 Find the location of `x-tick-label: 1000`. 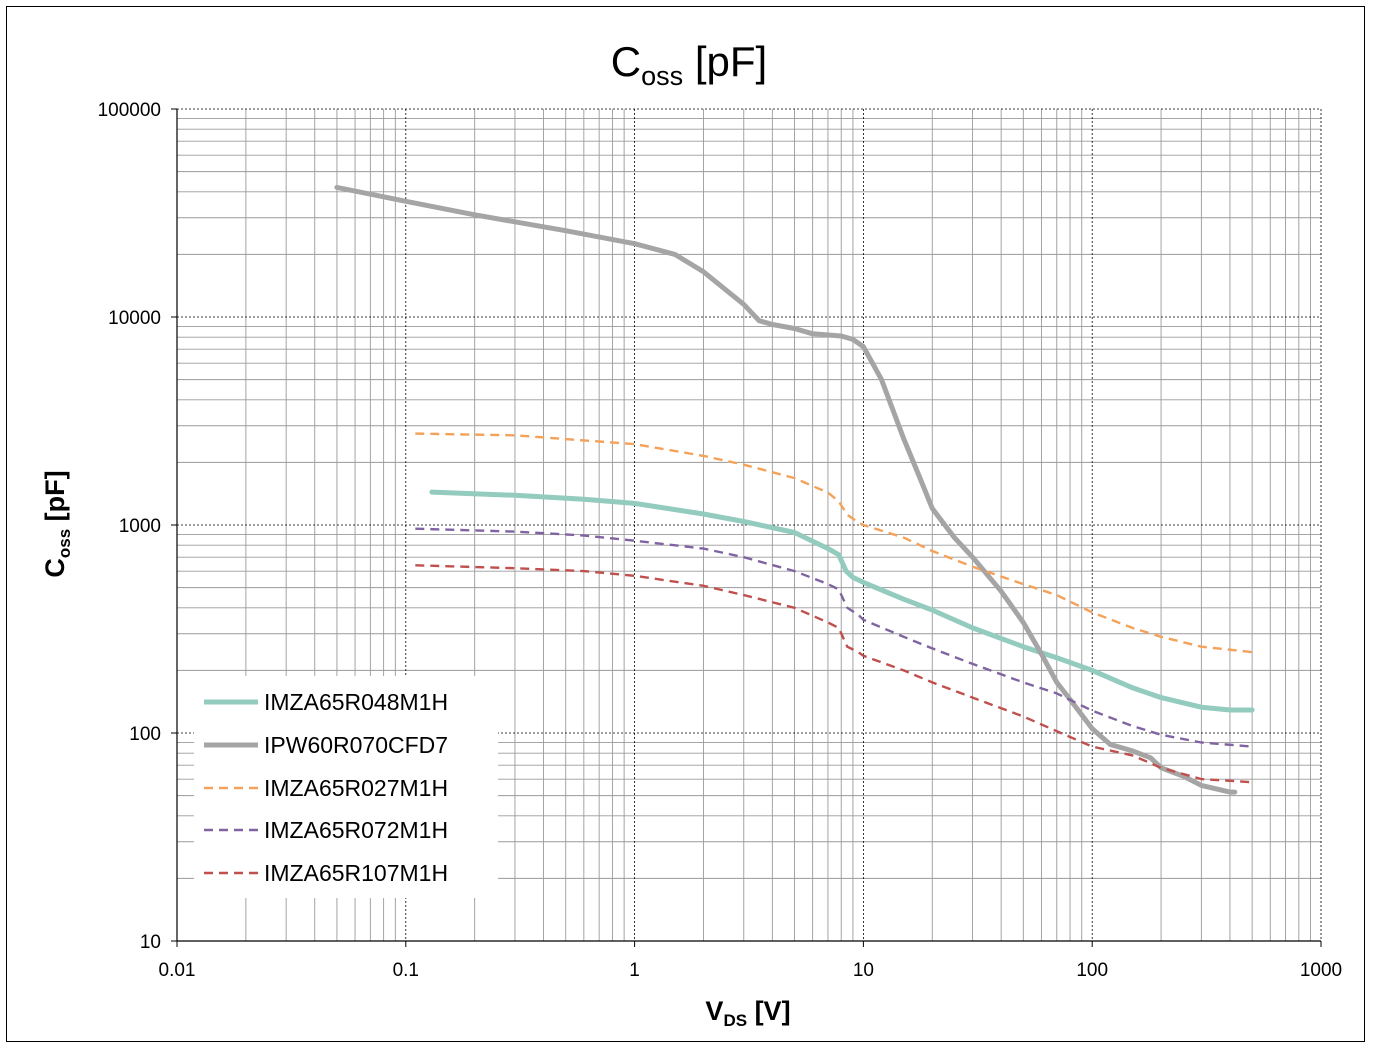

x-tick-label: 1000 is located at coordinates (1321, 970).